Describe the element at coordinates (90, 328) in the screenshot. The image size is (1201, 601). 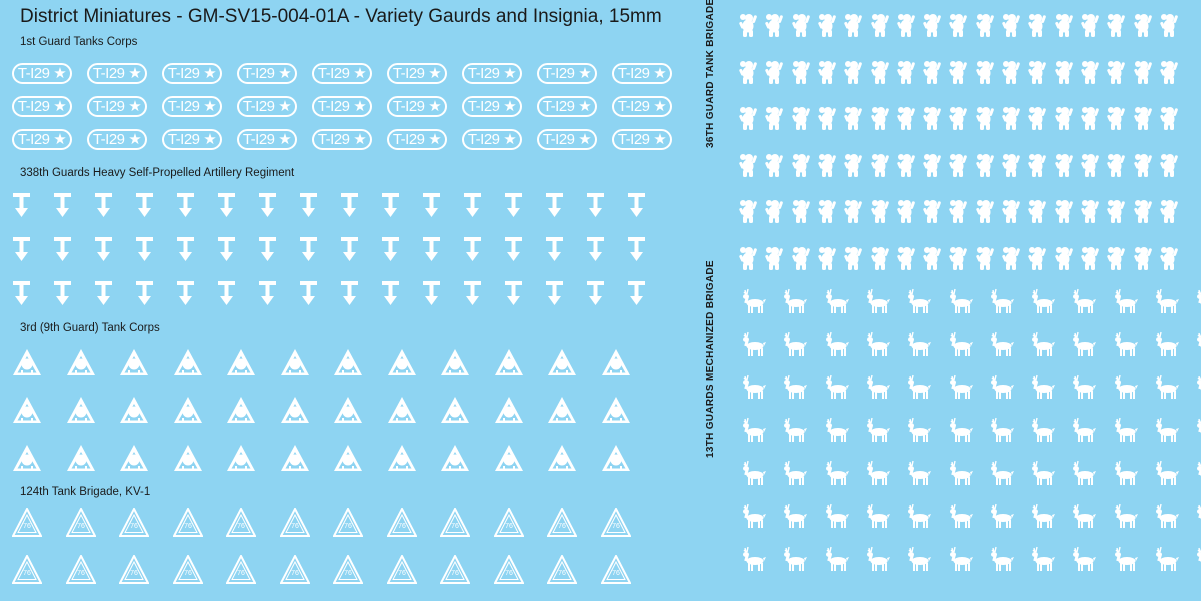
I see `section-label-tank-corps: 3rd (9th Guard) Tank Corps` at that location.